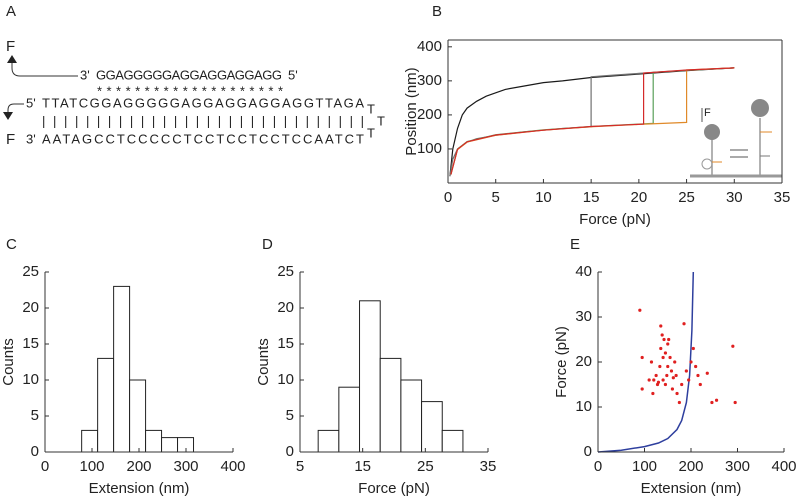 This screenshot has height=503, width=797. What do you see at coordinates (411, 111) in the screenshot?
I see `y-axis-label: Position (nm)` at bounding box center [411, 111].